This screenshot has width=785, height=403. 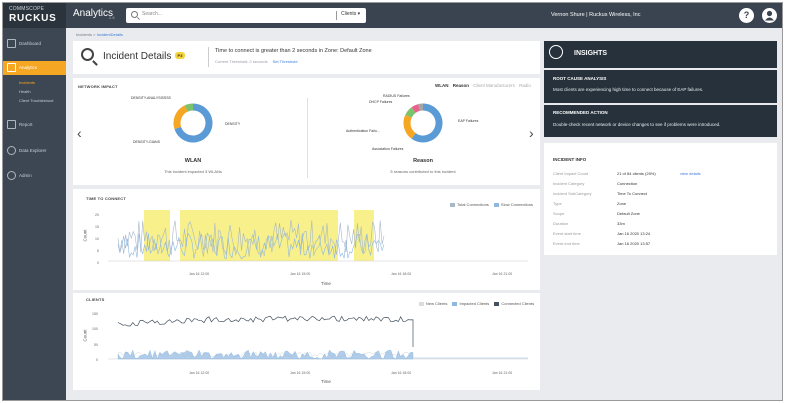 What do you see at coordinates (97, 215) in the screenshot?
I see `y-tick: 20` at bounding box center [97, 215].